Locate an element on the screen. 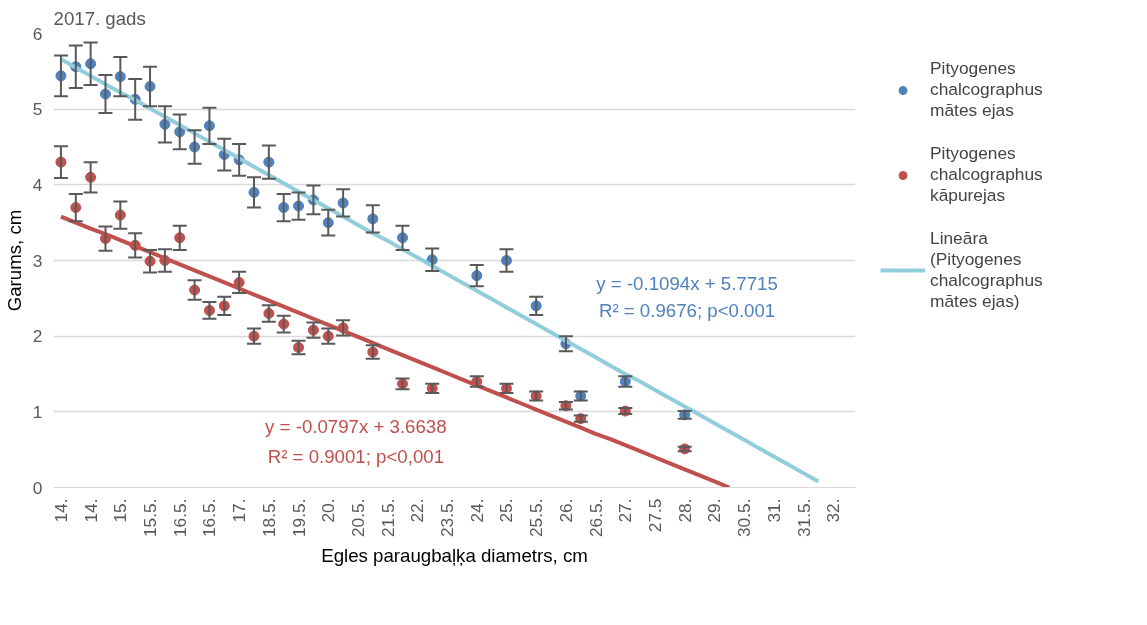 The width and height of the screenshot is (1147, 625). annotation: y = -0.1094x + 5.7715 is located at coordinates (687, 283).